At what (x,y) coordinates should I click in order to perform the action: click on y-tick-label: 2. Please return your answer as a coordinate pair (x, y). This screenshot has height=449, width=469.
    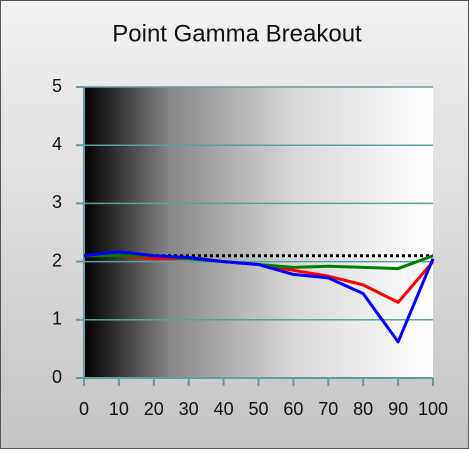
    Looking at the image, I should click on (57, 260).